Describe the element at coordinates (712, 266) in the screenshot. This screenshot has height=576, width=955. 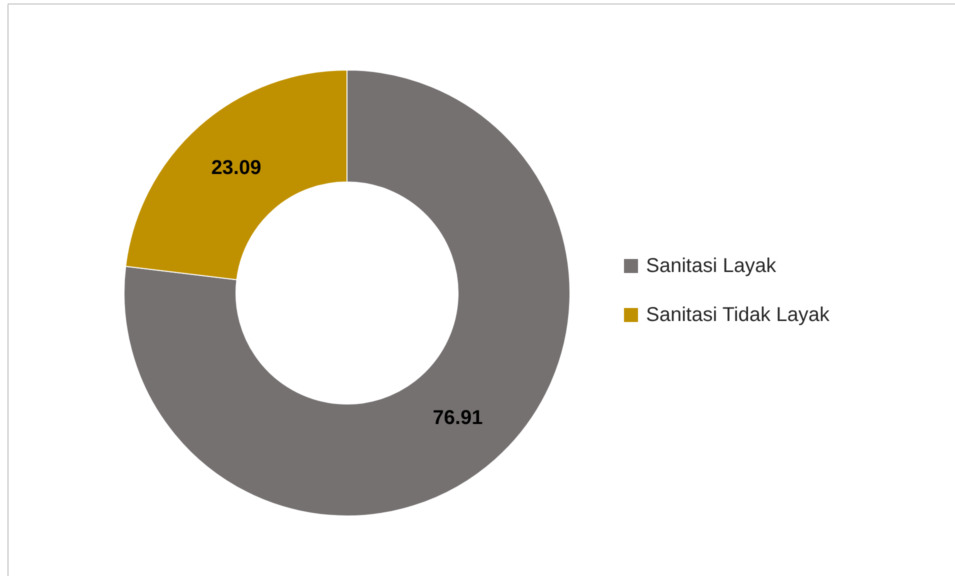
I see `legend-label: Sanitasi Layak` at that location.